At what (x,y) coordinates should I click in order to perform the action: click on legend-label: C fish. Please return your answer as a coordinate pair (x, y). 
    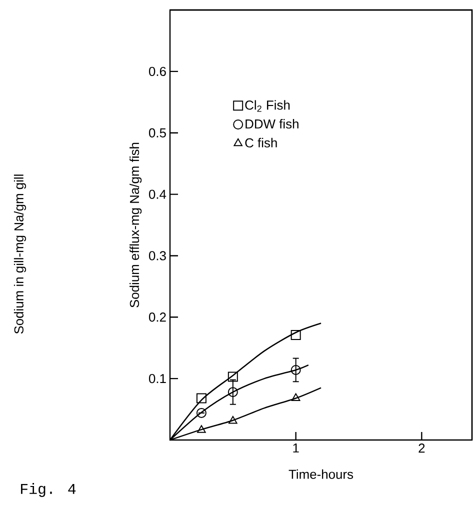
    Looking at the image, I should click on (261, 143).